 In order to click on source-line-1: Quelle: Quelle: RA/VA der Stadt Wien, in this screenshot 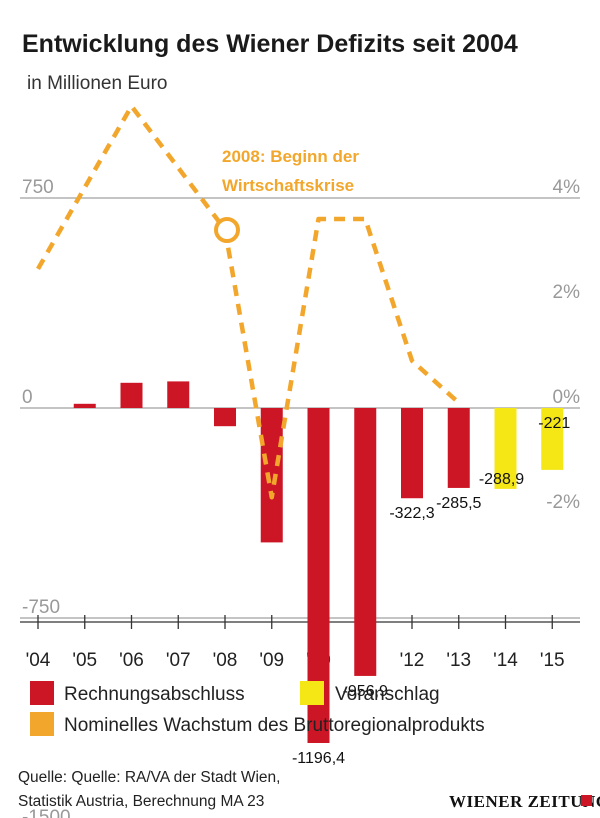, I will do `click(149, 777)`.